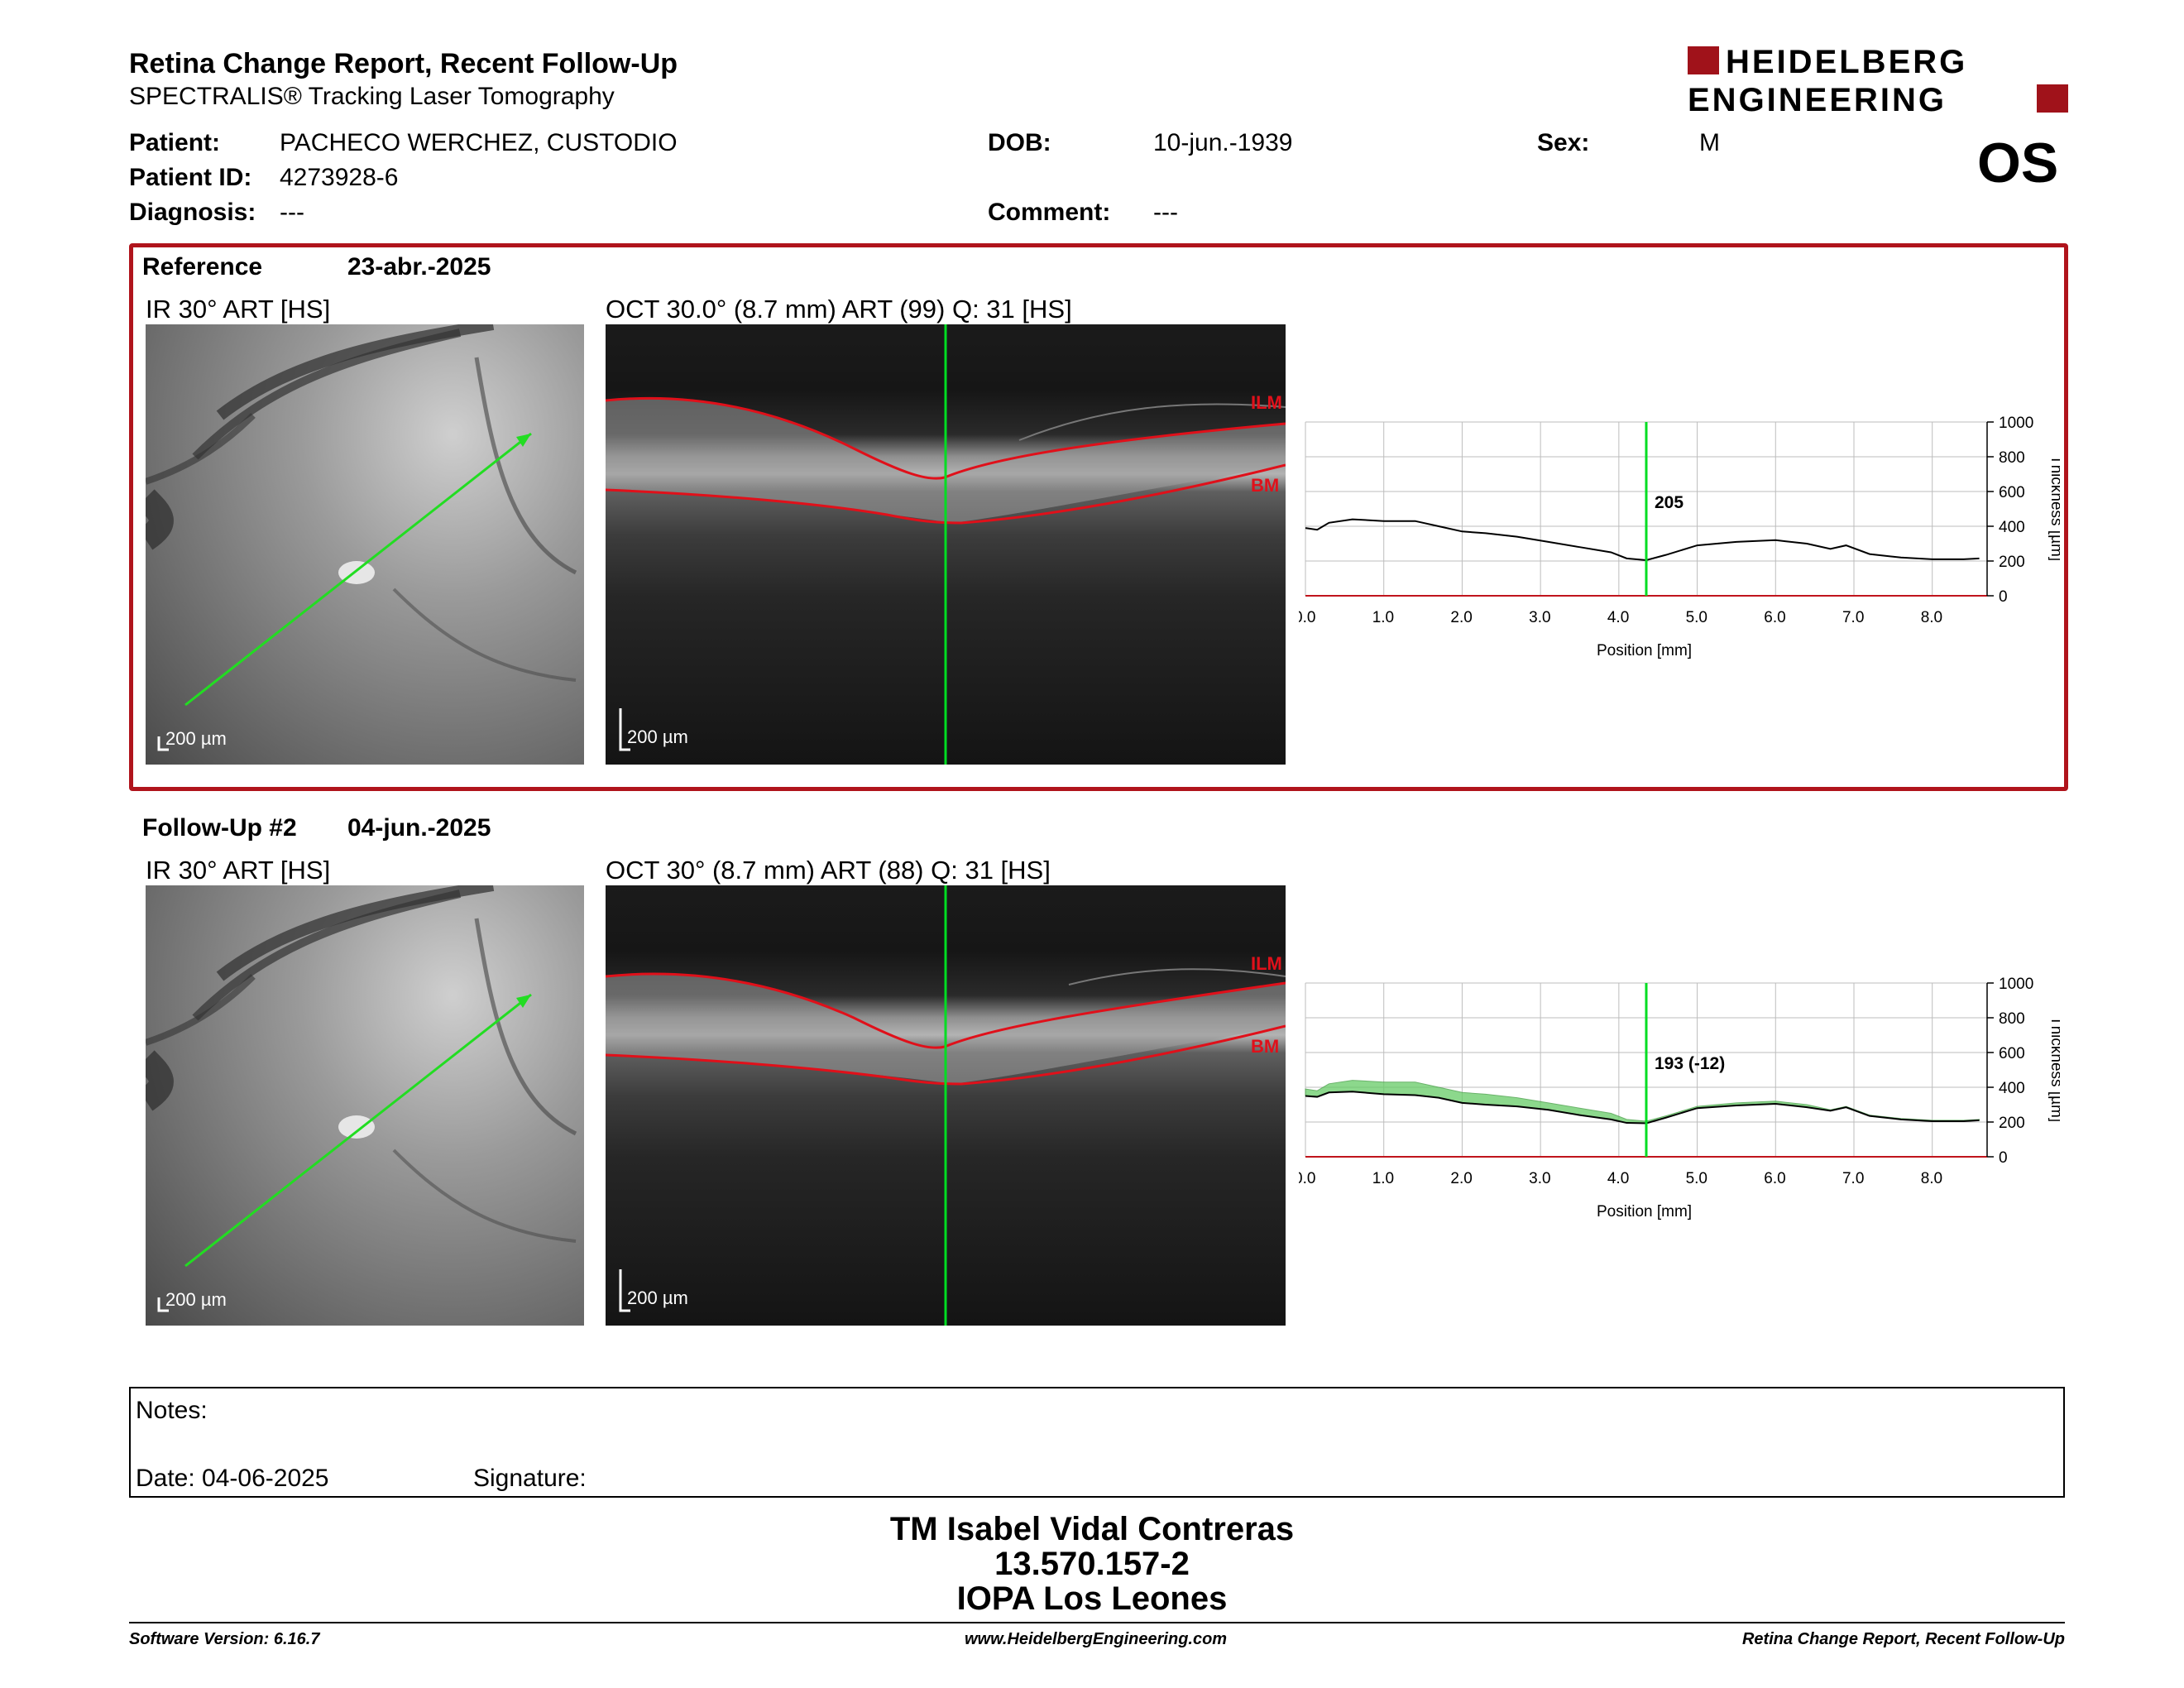  What do you see at coordinates (1019, 142) in the screenshot?
I see `dob-label: DOB:` at bounding box center [1019, 142].